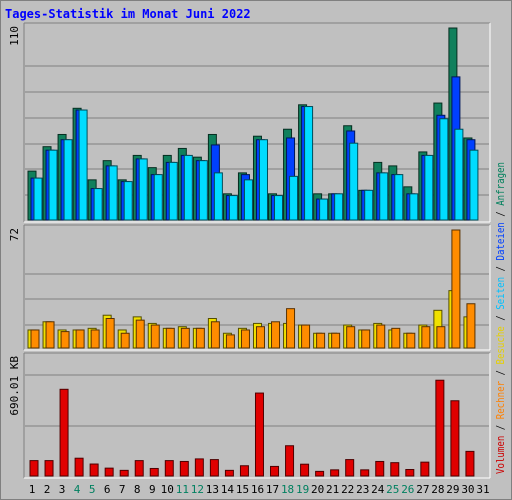  Describe the element at coordinates (500, 184) in the screenshot. I see `legend-item-anfragen: Anfragen` at that location.